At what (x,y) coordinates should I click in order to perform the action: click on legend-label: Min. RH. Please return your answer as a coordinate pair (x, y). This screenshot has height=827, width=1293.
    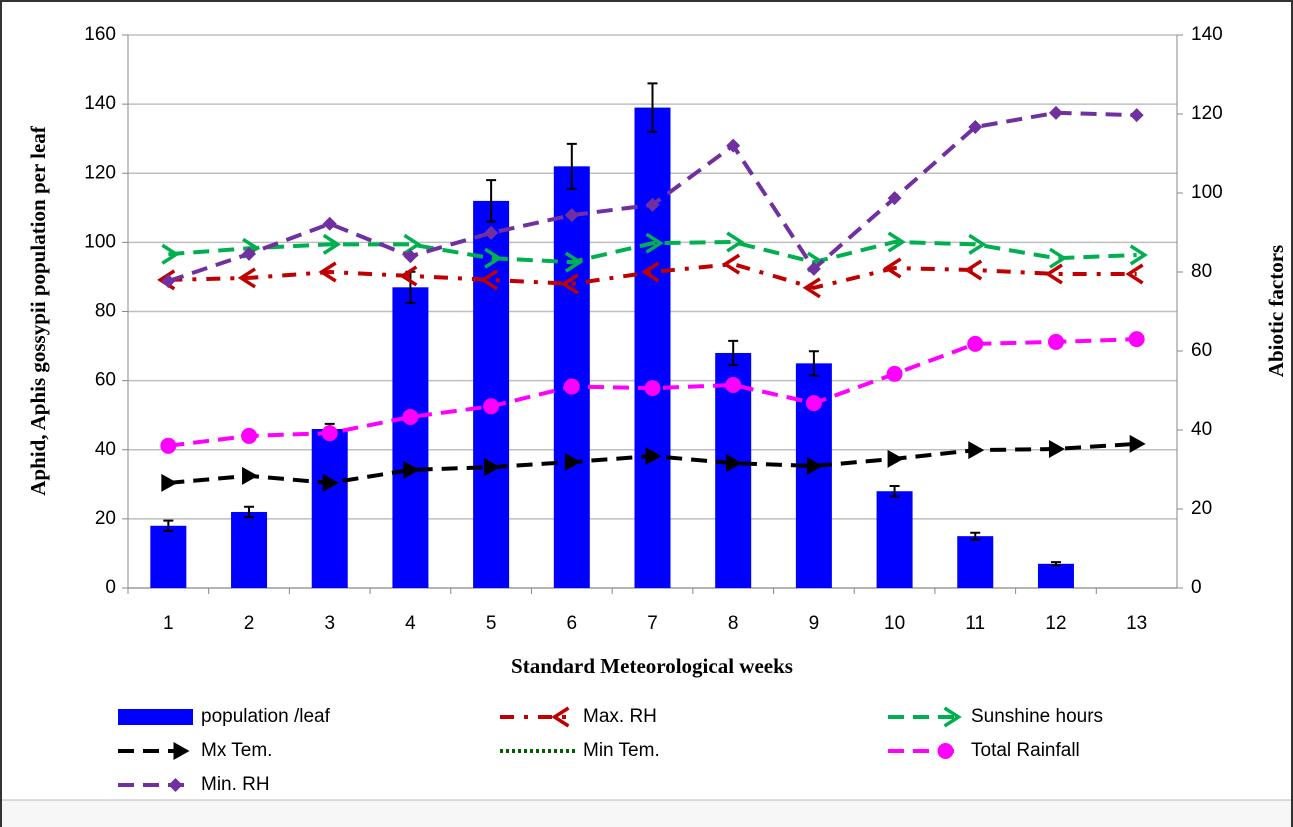
    Looking at the image, I should click on (235, 784).